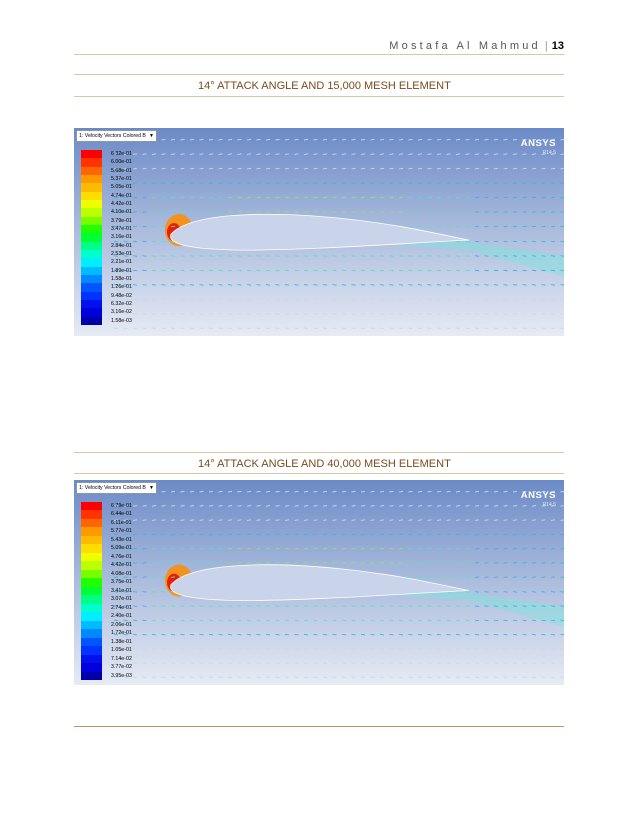  I want to click on legend-label: 2.06e-01, so click(121, 624).